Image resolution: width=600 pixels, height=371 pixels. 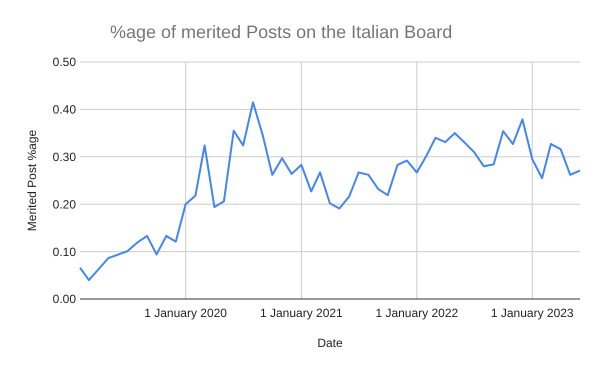 What do you see at coordinates (302, 313) in the screenshot?
I see `x-tick-label: 1 January 2021` at bounding box center [302, 313].